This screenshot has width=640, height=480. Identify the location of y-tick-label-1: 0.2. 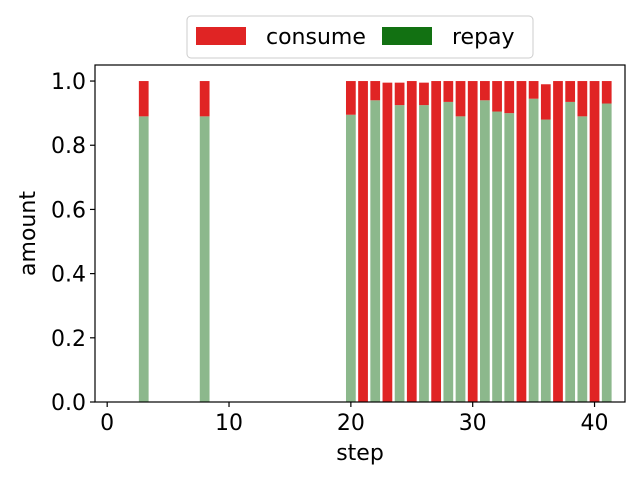
(68, 339).